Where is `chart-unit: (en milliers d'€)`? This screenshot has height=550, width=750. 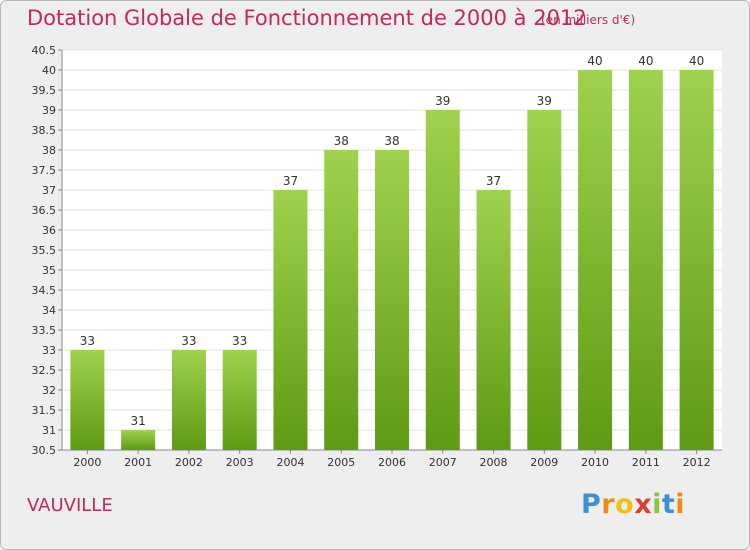
chart-unit: (en milliers d'€) is located at coordinates (588, 20).